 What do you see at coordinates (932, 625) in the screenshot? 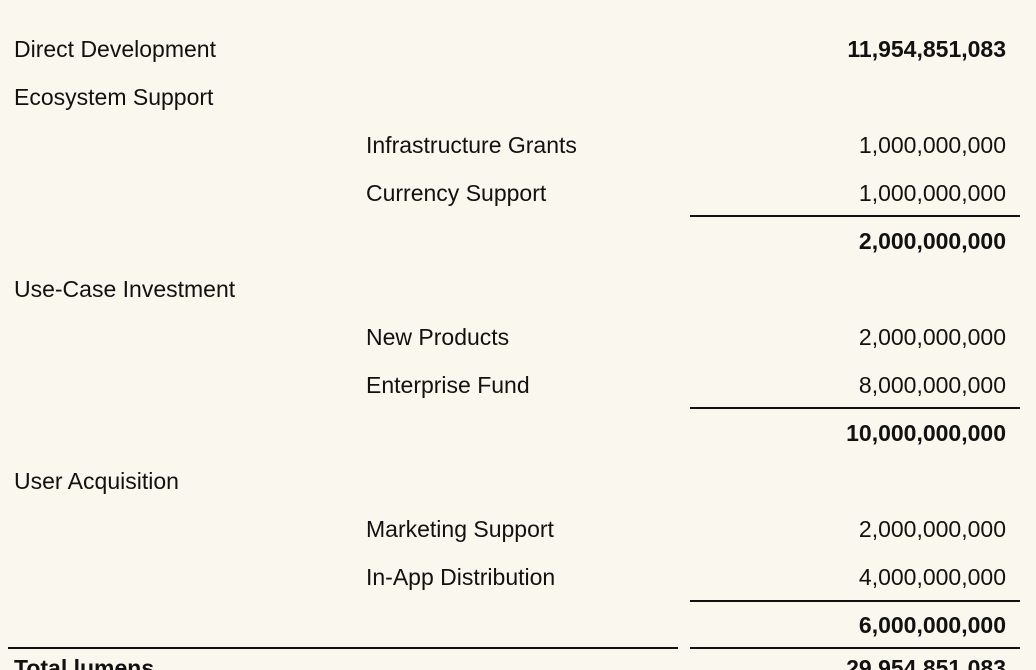
I see `row-value: 6,000,000,000` at bounding box center [932, 625].